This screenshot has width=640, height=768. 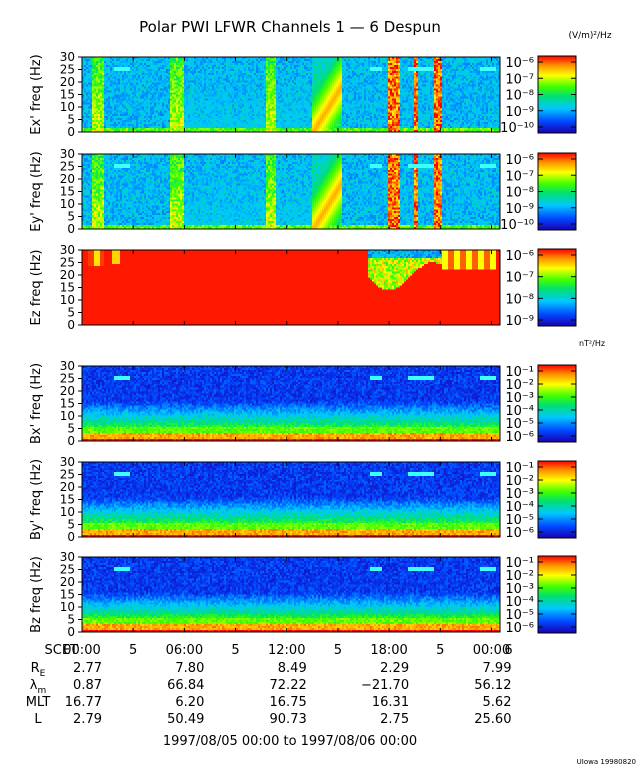 What do you see at coordinates (36, 499) in the screenshot?
I see `y-axis-label: By' freq (Hz)` at bounding box center [36, 499].